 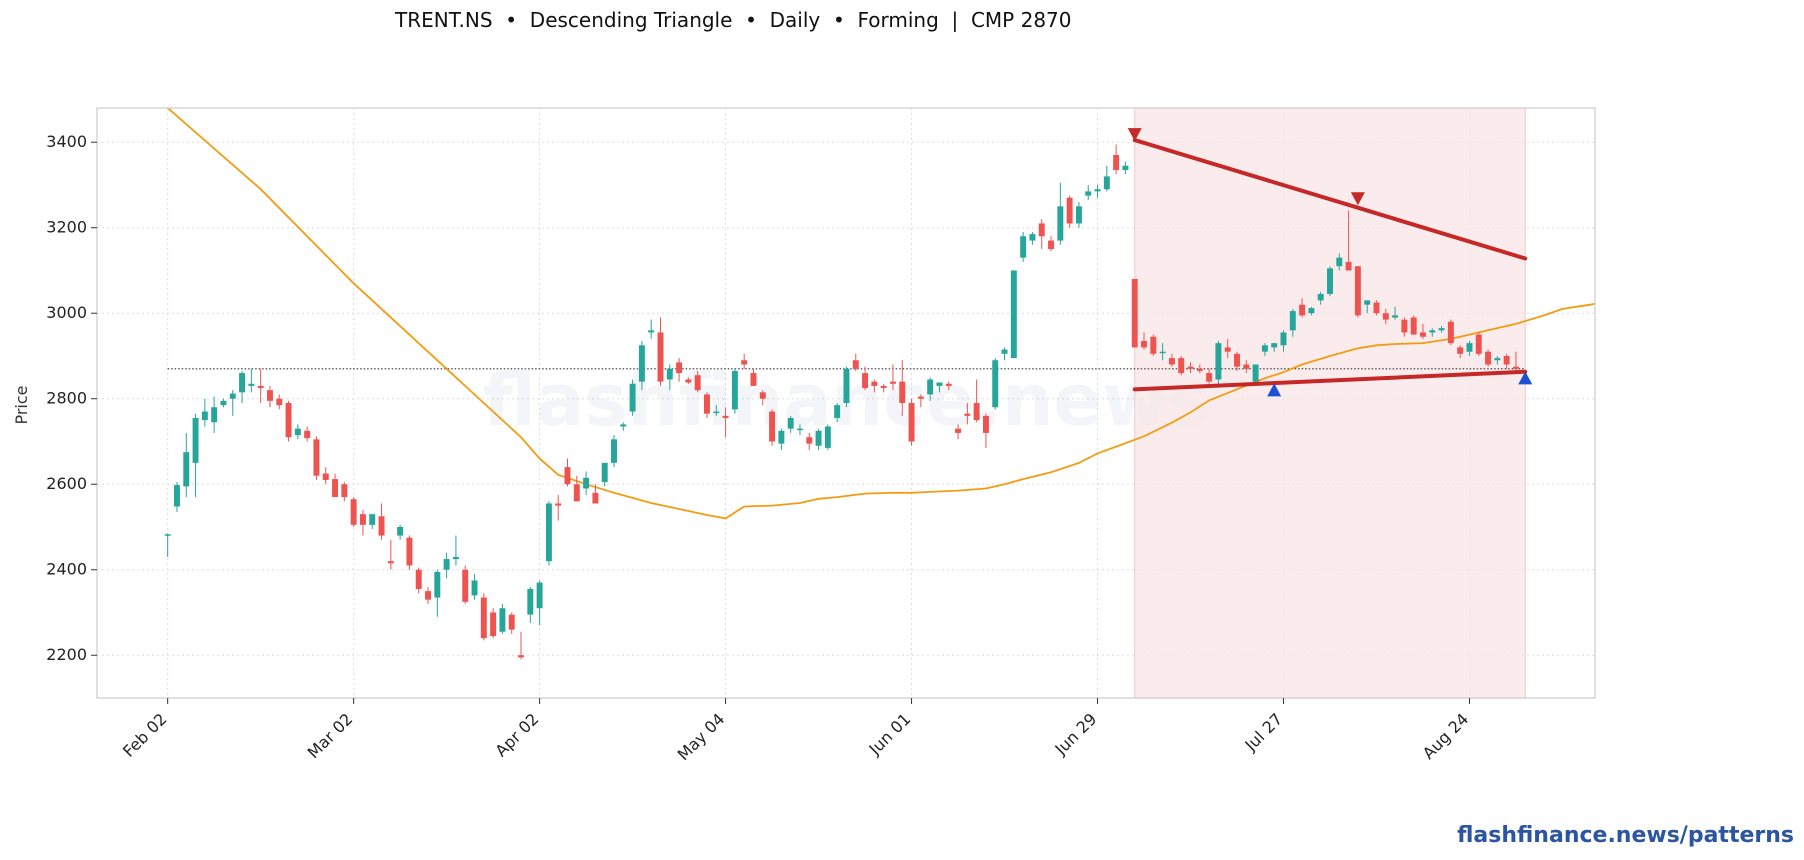 What do you see at coordinates (66, 654) in the screenshot?
I see `y-tick-label: 2200` at bounding box center [66, 654].